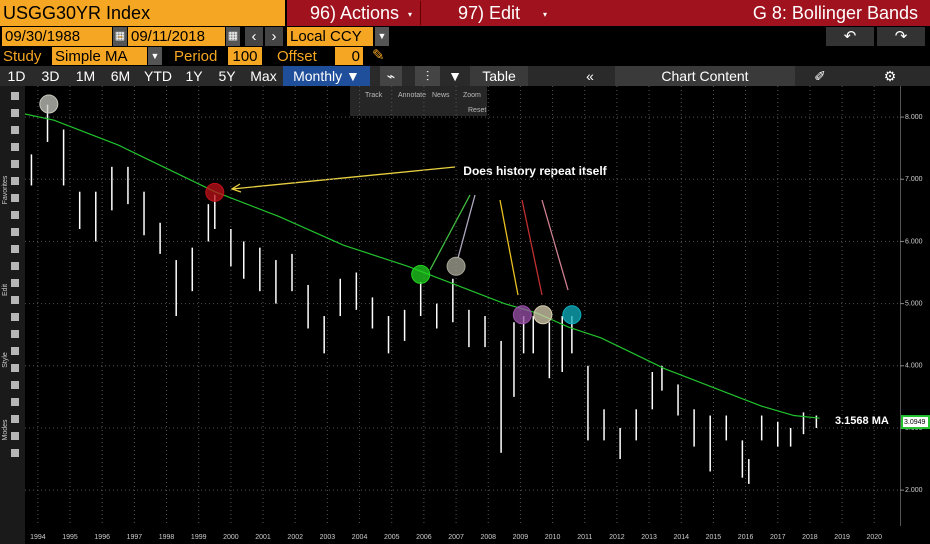 Image resolution: width=930 pixels, height=544 pixels. What do you see at coordinates (85, 76) in the screenshot?
I see `tab: 1M` at bounding box center [85, 76].